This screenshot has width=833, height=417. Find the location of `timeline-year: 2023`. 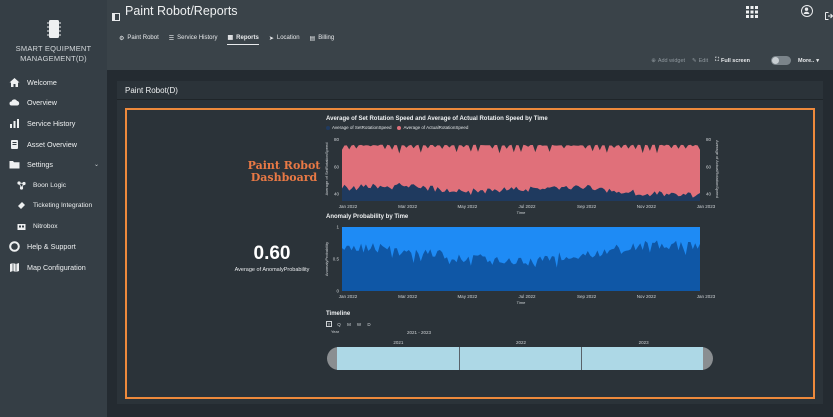

timeline-year: 2023 is located at coordinates (643, 342).